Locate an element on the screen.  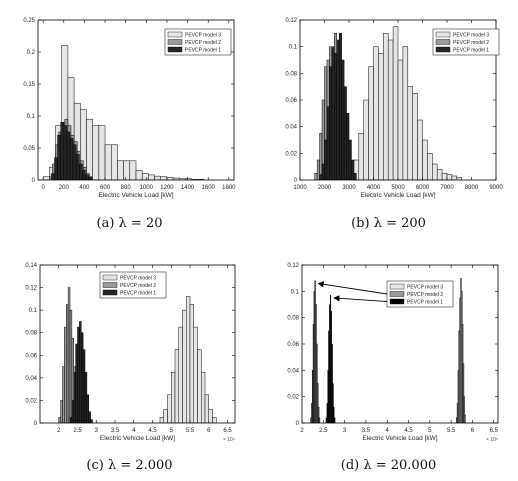
x-tick-label: 1800 is located at coordinates (229, 188).